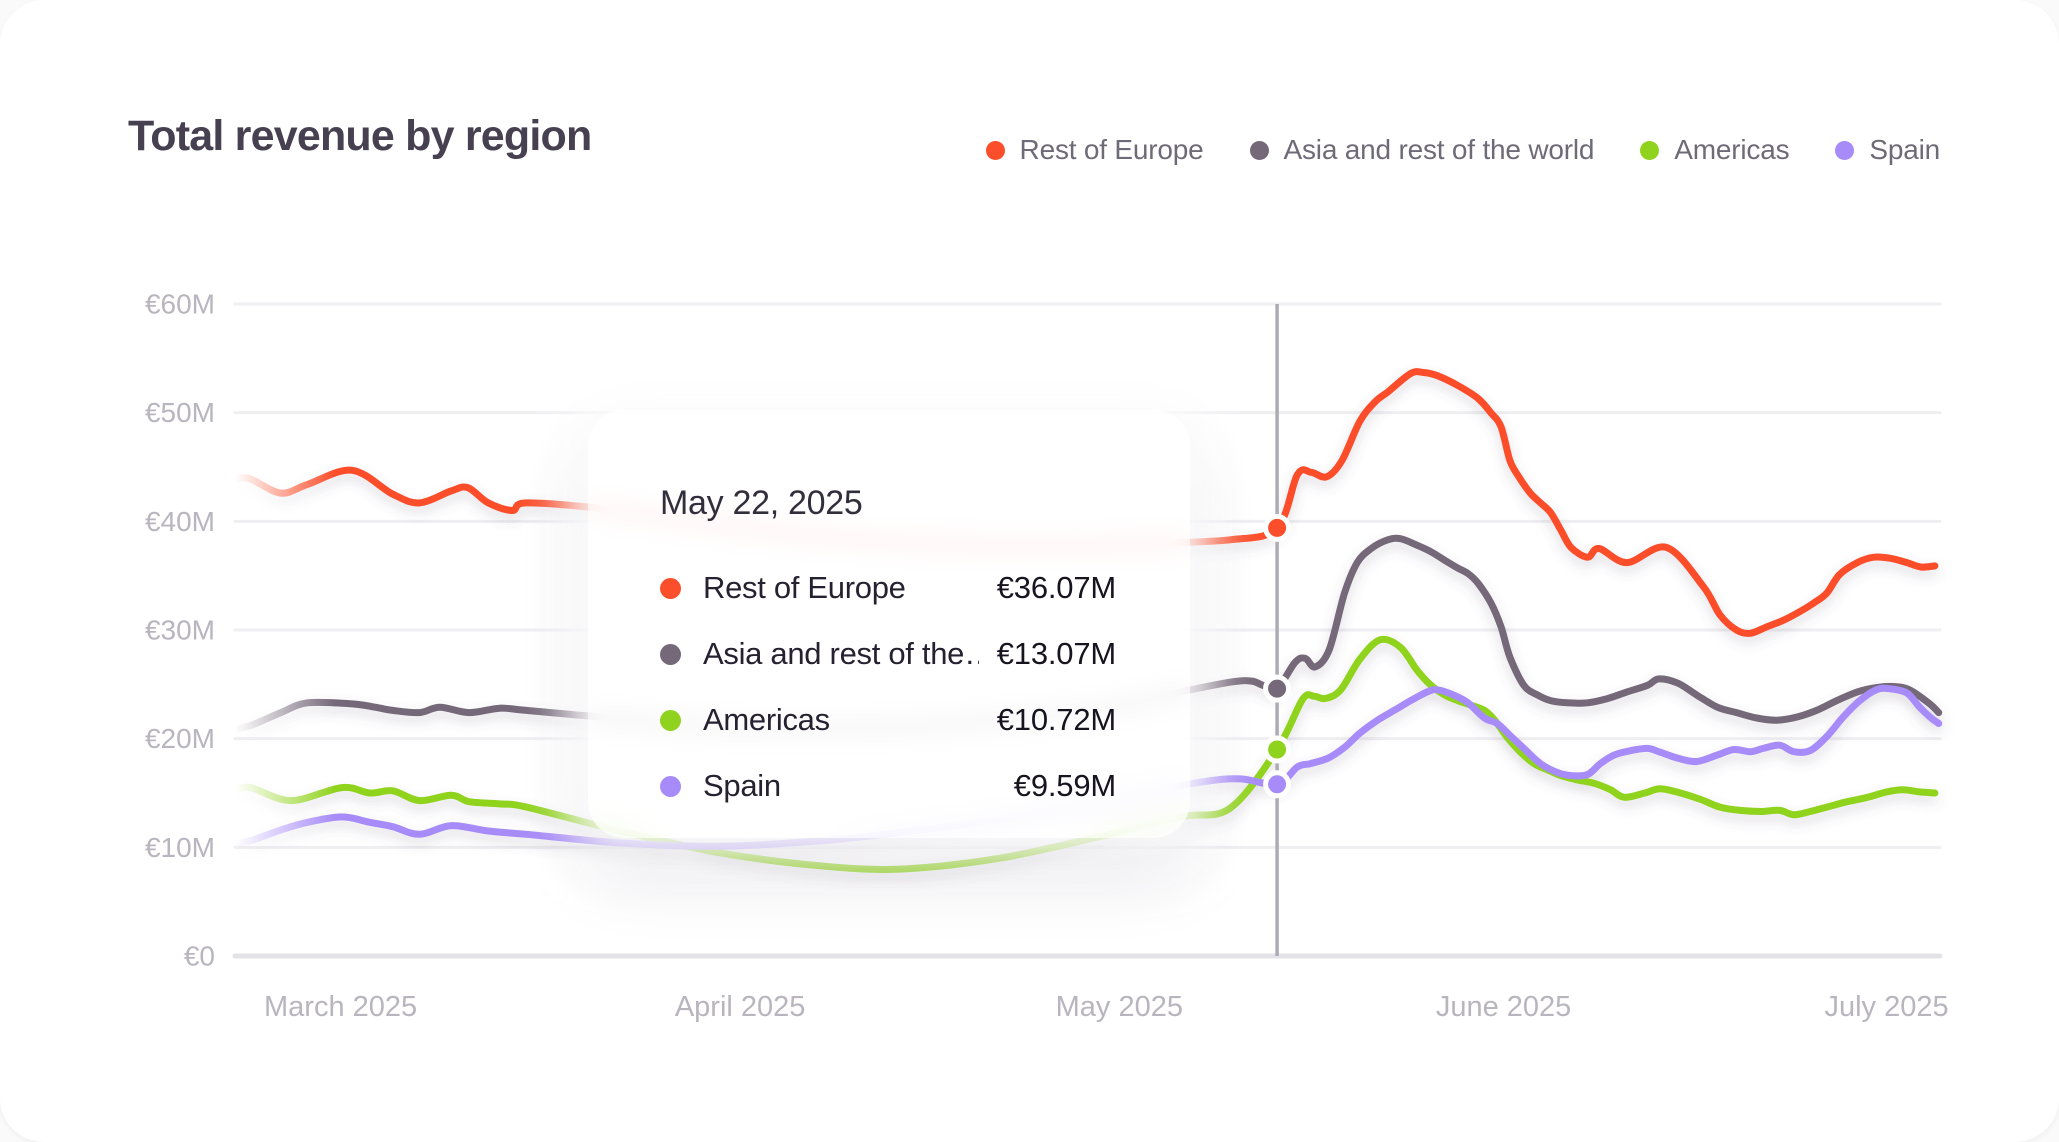 The width and height of the screenshot is (2059, 1142). Describe the element at coordinates (180, 847) in the screenshot. I see `y-tick-label: €10M` at that location.